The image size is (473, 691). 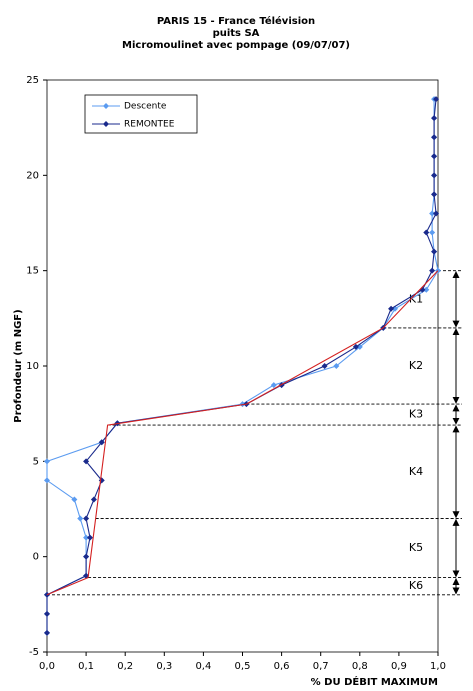 What do you see at coordinates (203, 666) in the screenshot?
I see `x-tick-label: 0,4` at bounding box center [203, 666].